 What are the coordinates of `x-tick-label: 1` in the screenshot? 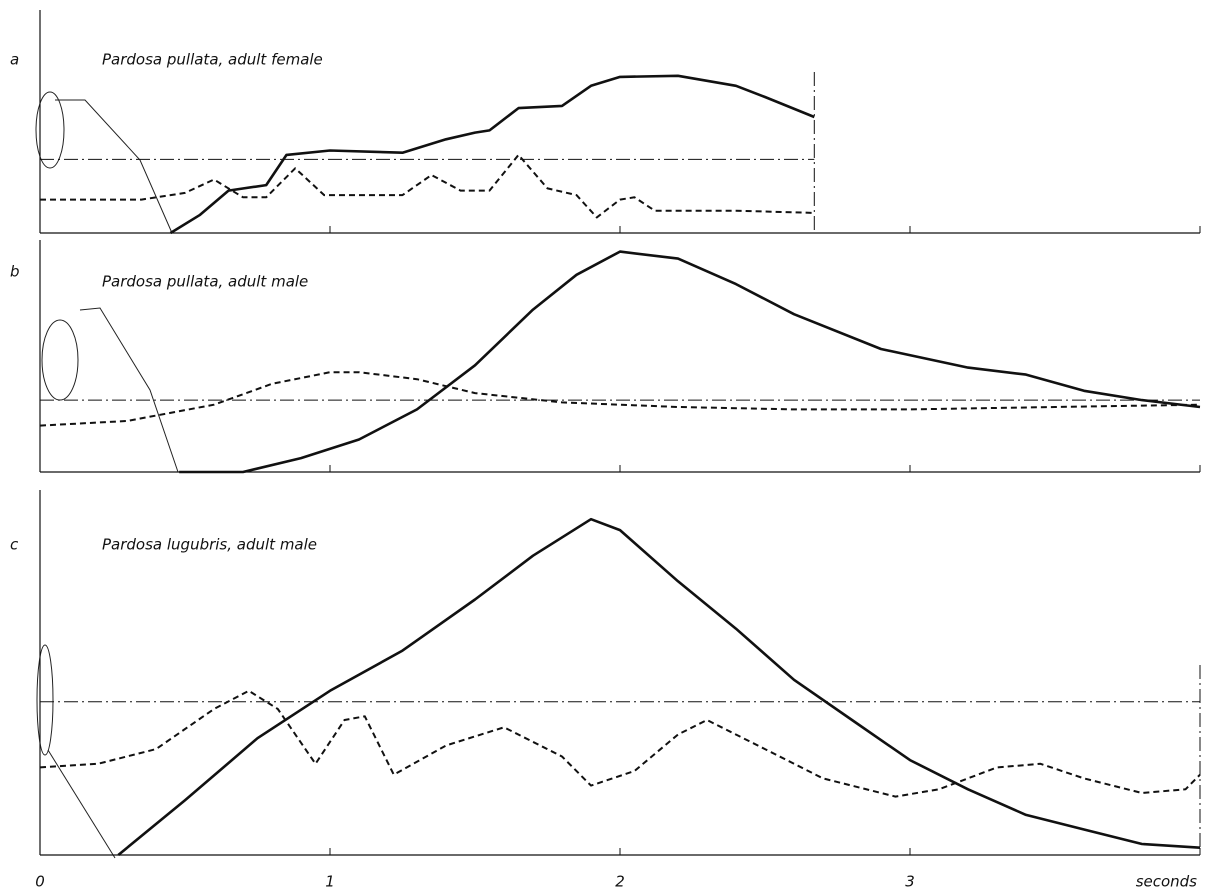 It's located at (330, 882).